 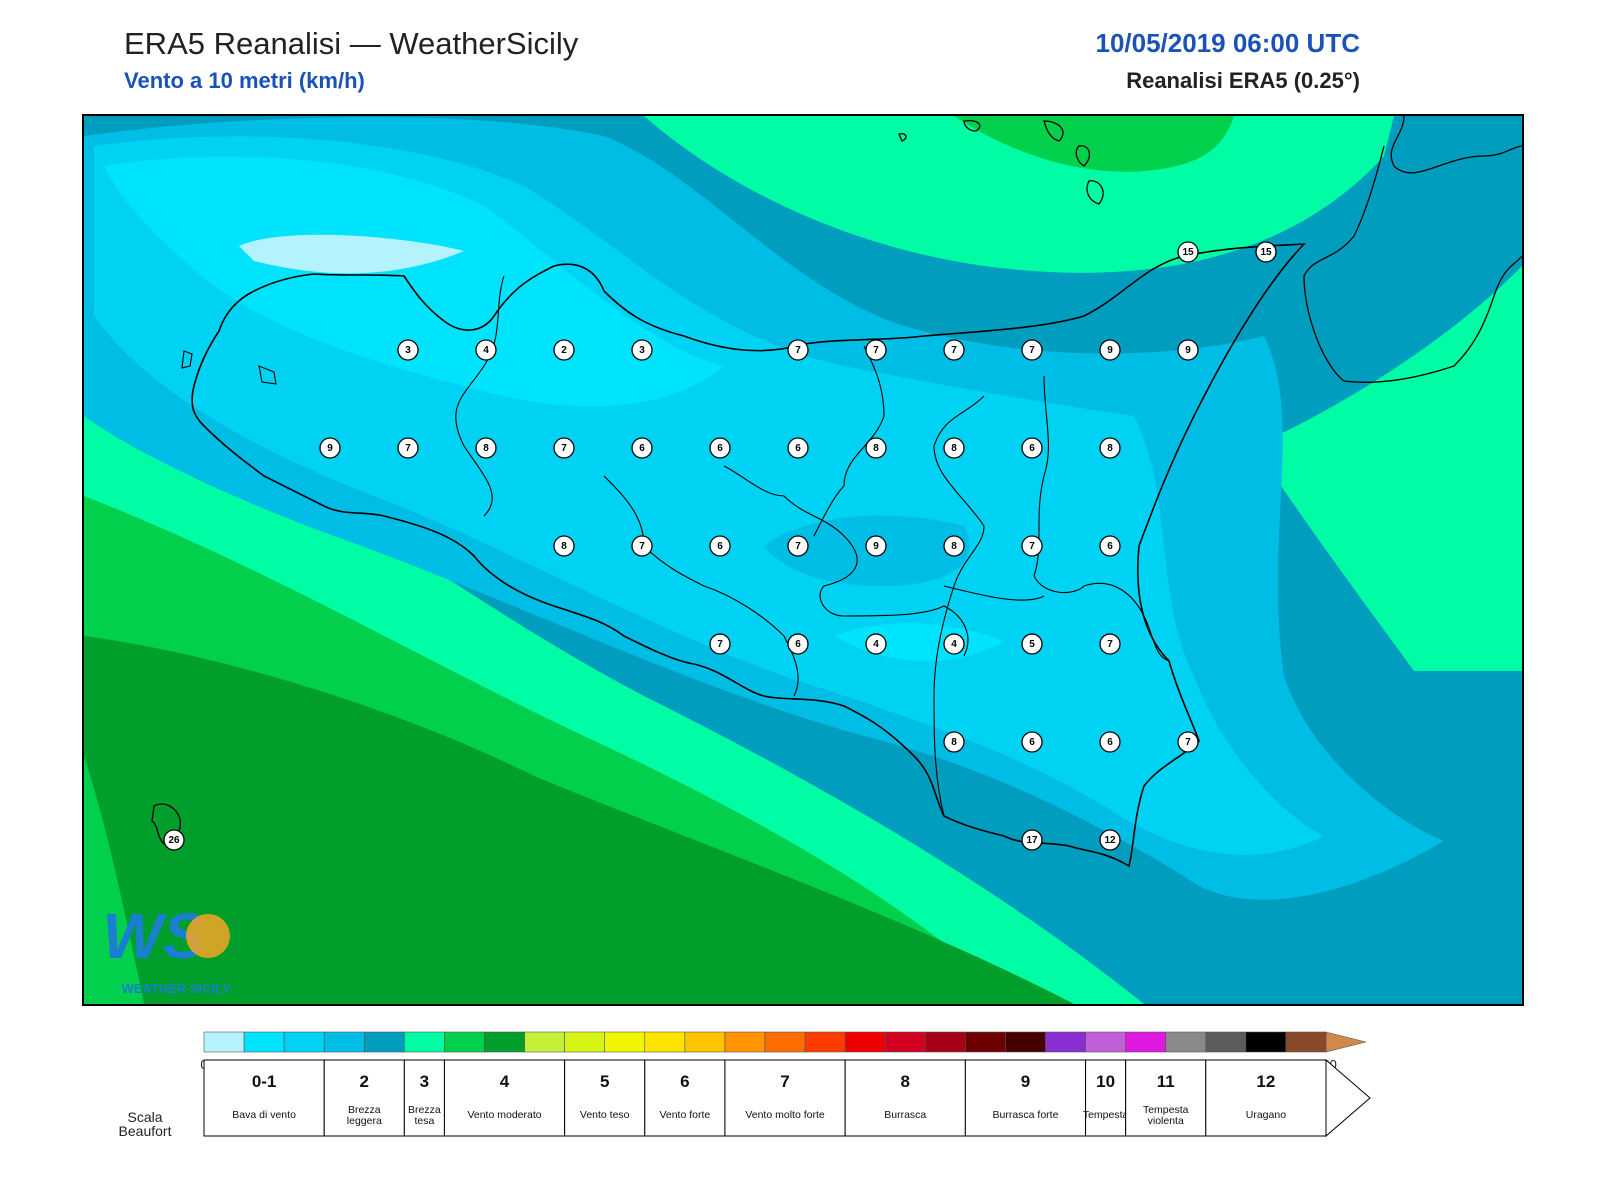 I want to click on beaufort-label: Uragano, so click(x=1266, y=1115).